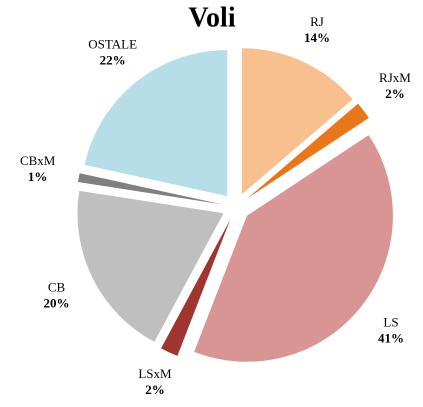 This screenshot has width=423, height=407. What do you see at coordinates (317, 37) in the screenshot?
I see `slice-value-label: 14%` at bounding box center [317, 37].